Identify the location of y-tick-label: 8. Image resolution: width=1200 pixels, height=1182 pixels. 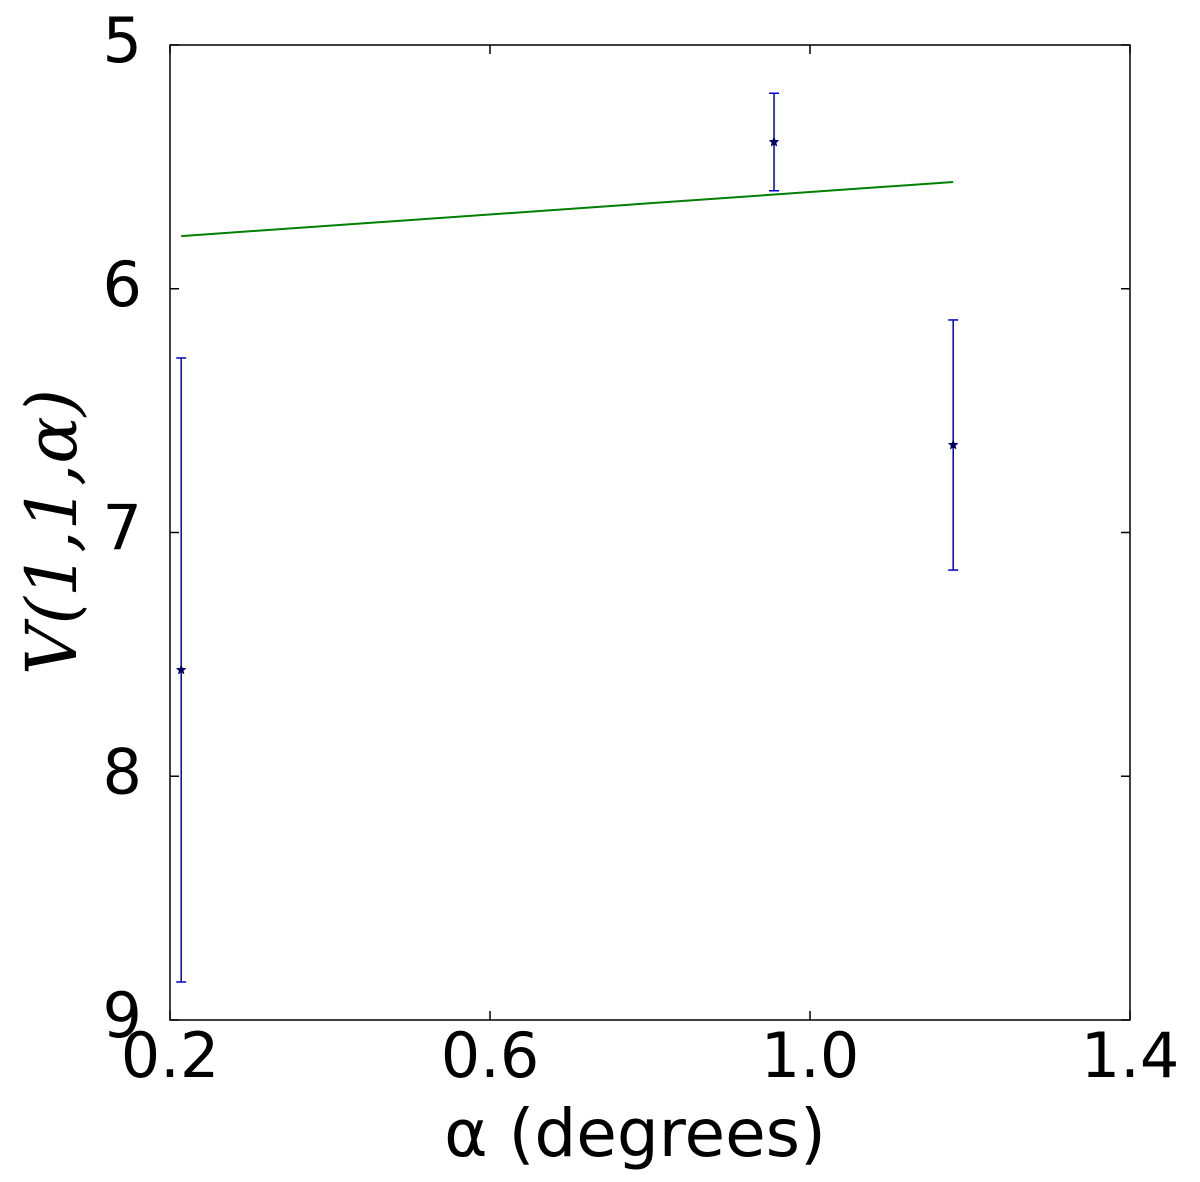
(122, 771).